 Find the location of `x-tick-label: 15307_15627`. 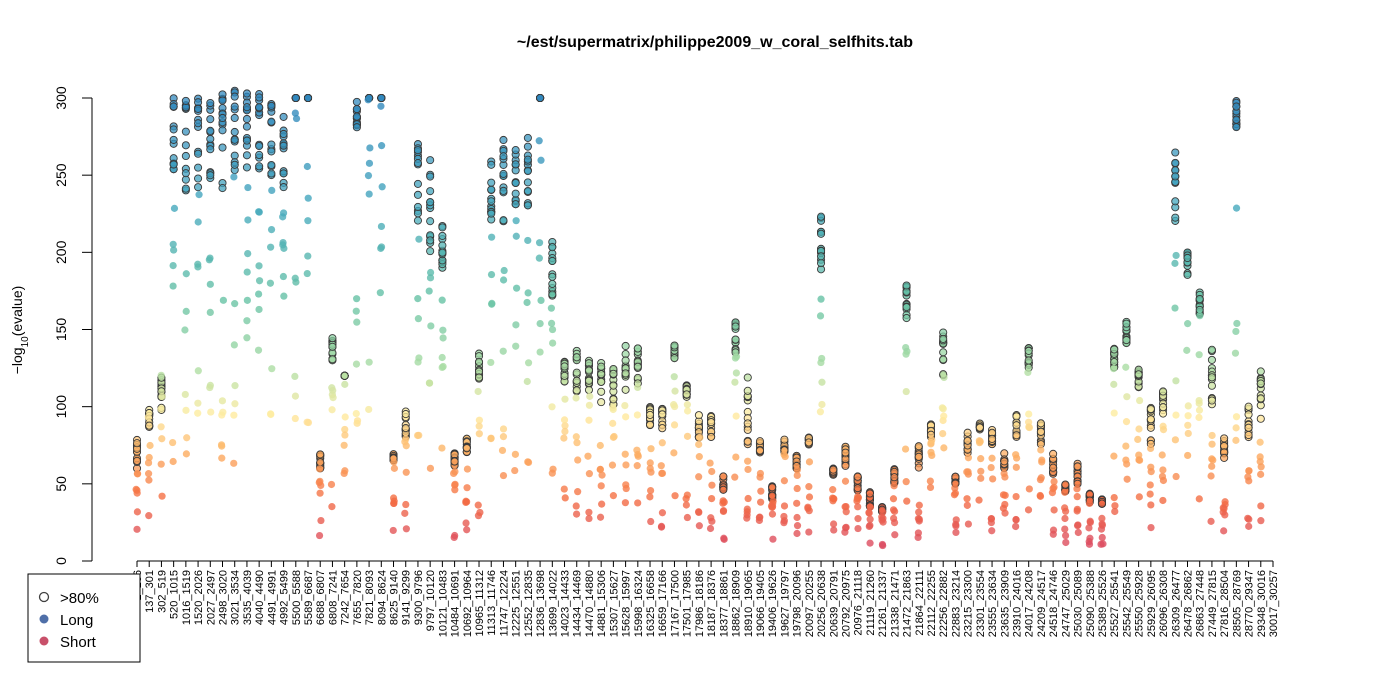

x-tick-label: 15307_15627 is located at coordinates (614, 603).